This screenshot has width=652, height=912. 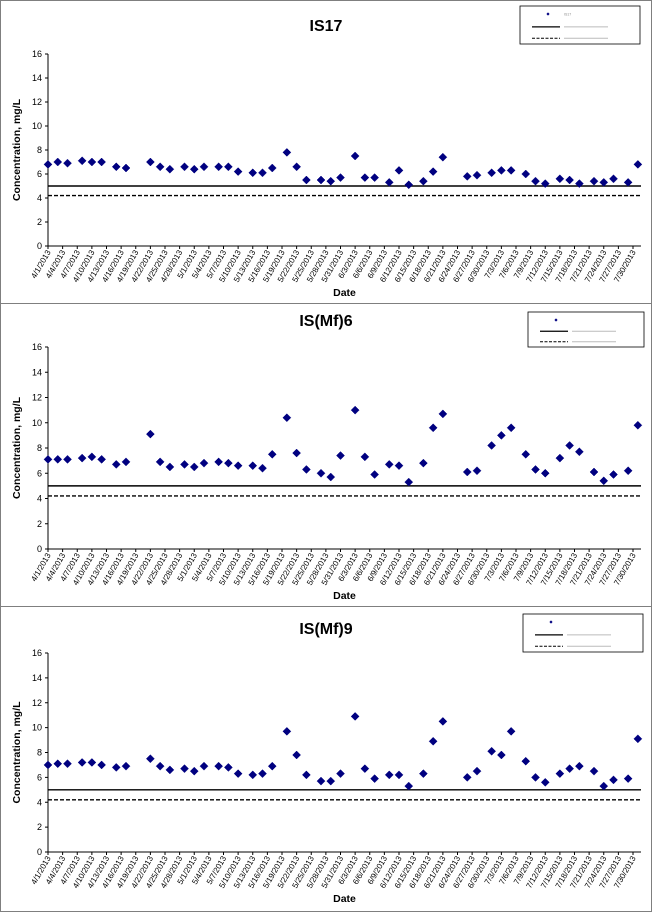 I want to click on chart2-y-tick-label: 14, so click(x=37, y=678).